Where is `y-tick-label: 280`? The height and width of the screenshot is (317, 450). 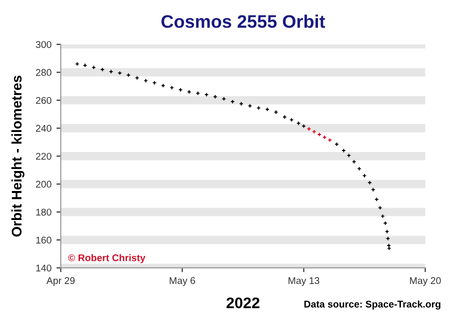
y-tick-label: 280 is located at coordinates (44, 72).